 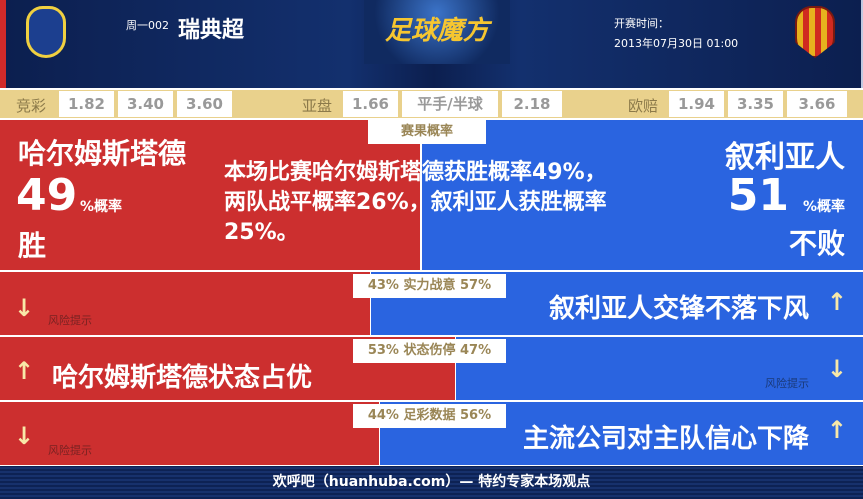 I want to click on away-insight: 叙利亚人交锋不落下风, so click(x=678, y=309).